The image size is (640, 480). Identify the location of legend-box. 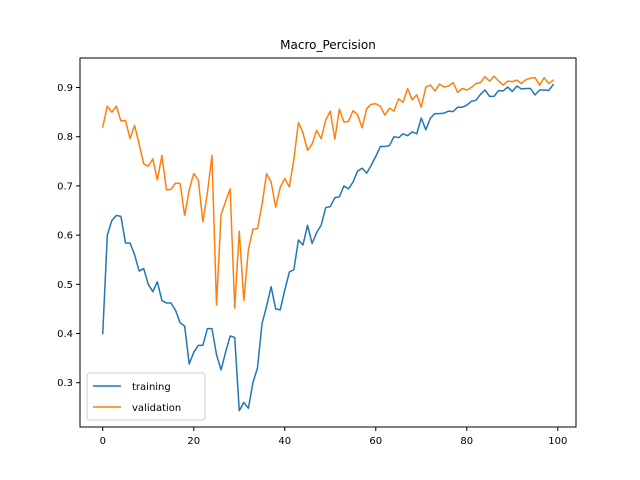
(146, 396).